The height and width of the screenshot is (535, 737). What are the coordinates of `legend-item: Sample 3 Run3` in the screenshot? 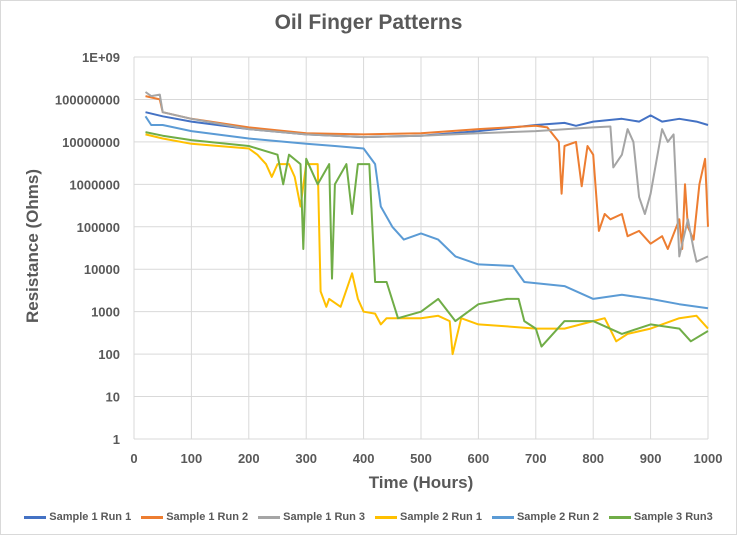 It's located at (660, 517).